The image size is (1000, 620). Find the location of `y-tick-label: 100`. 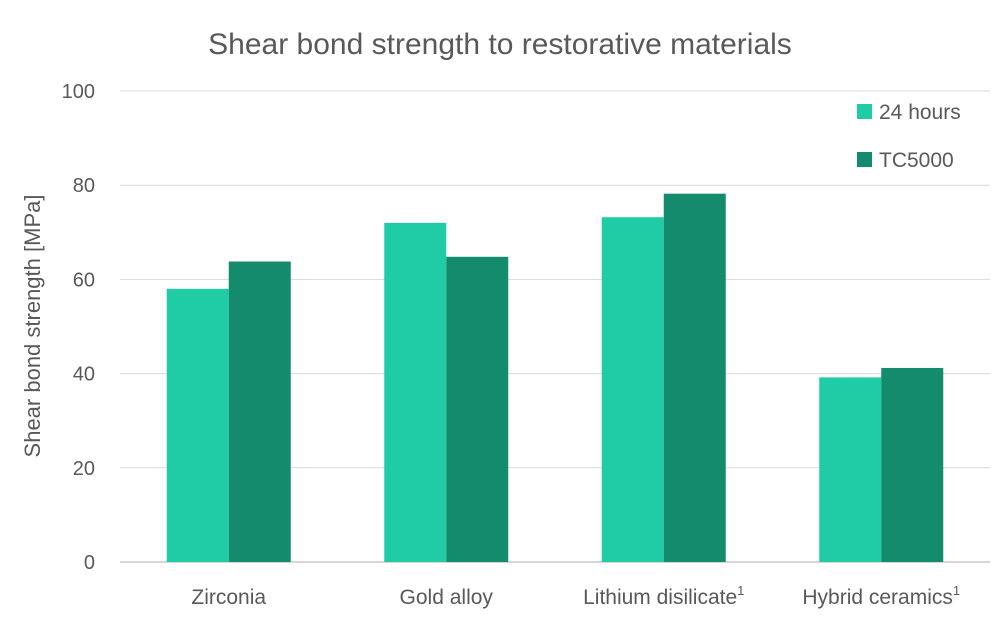

y-tick-label: 100 is located at coordinates (78, 92).